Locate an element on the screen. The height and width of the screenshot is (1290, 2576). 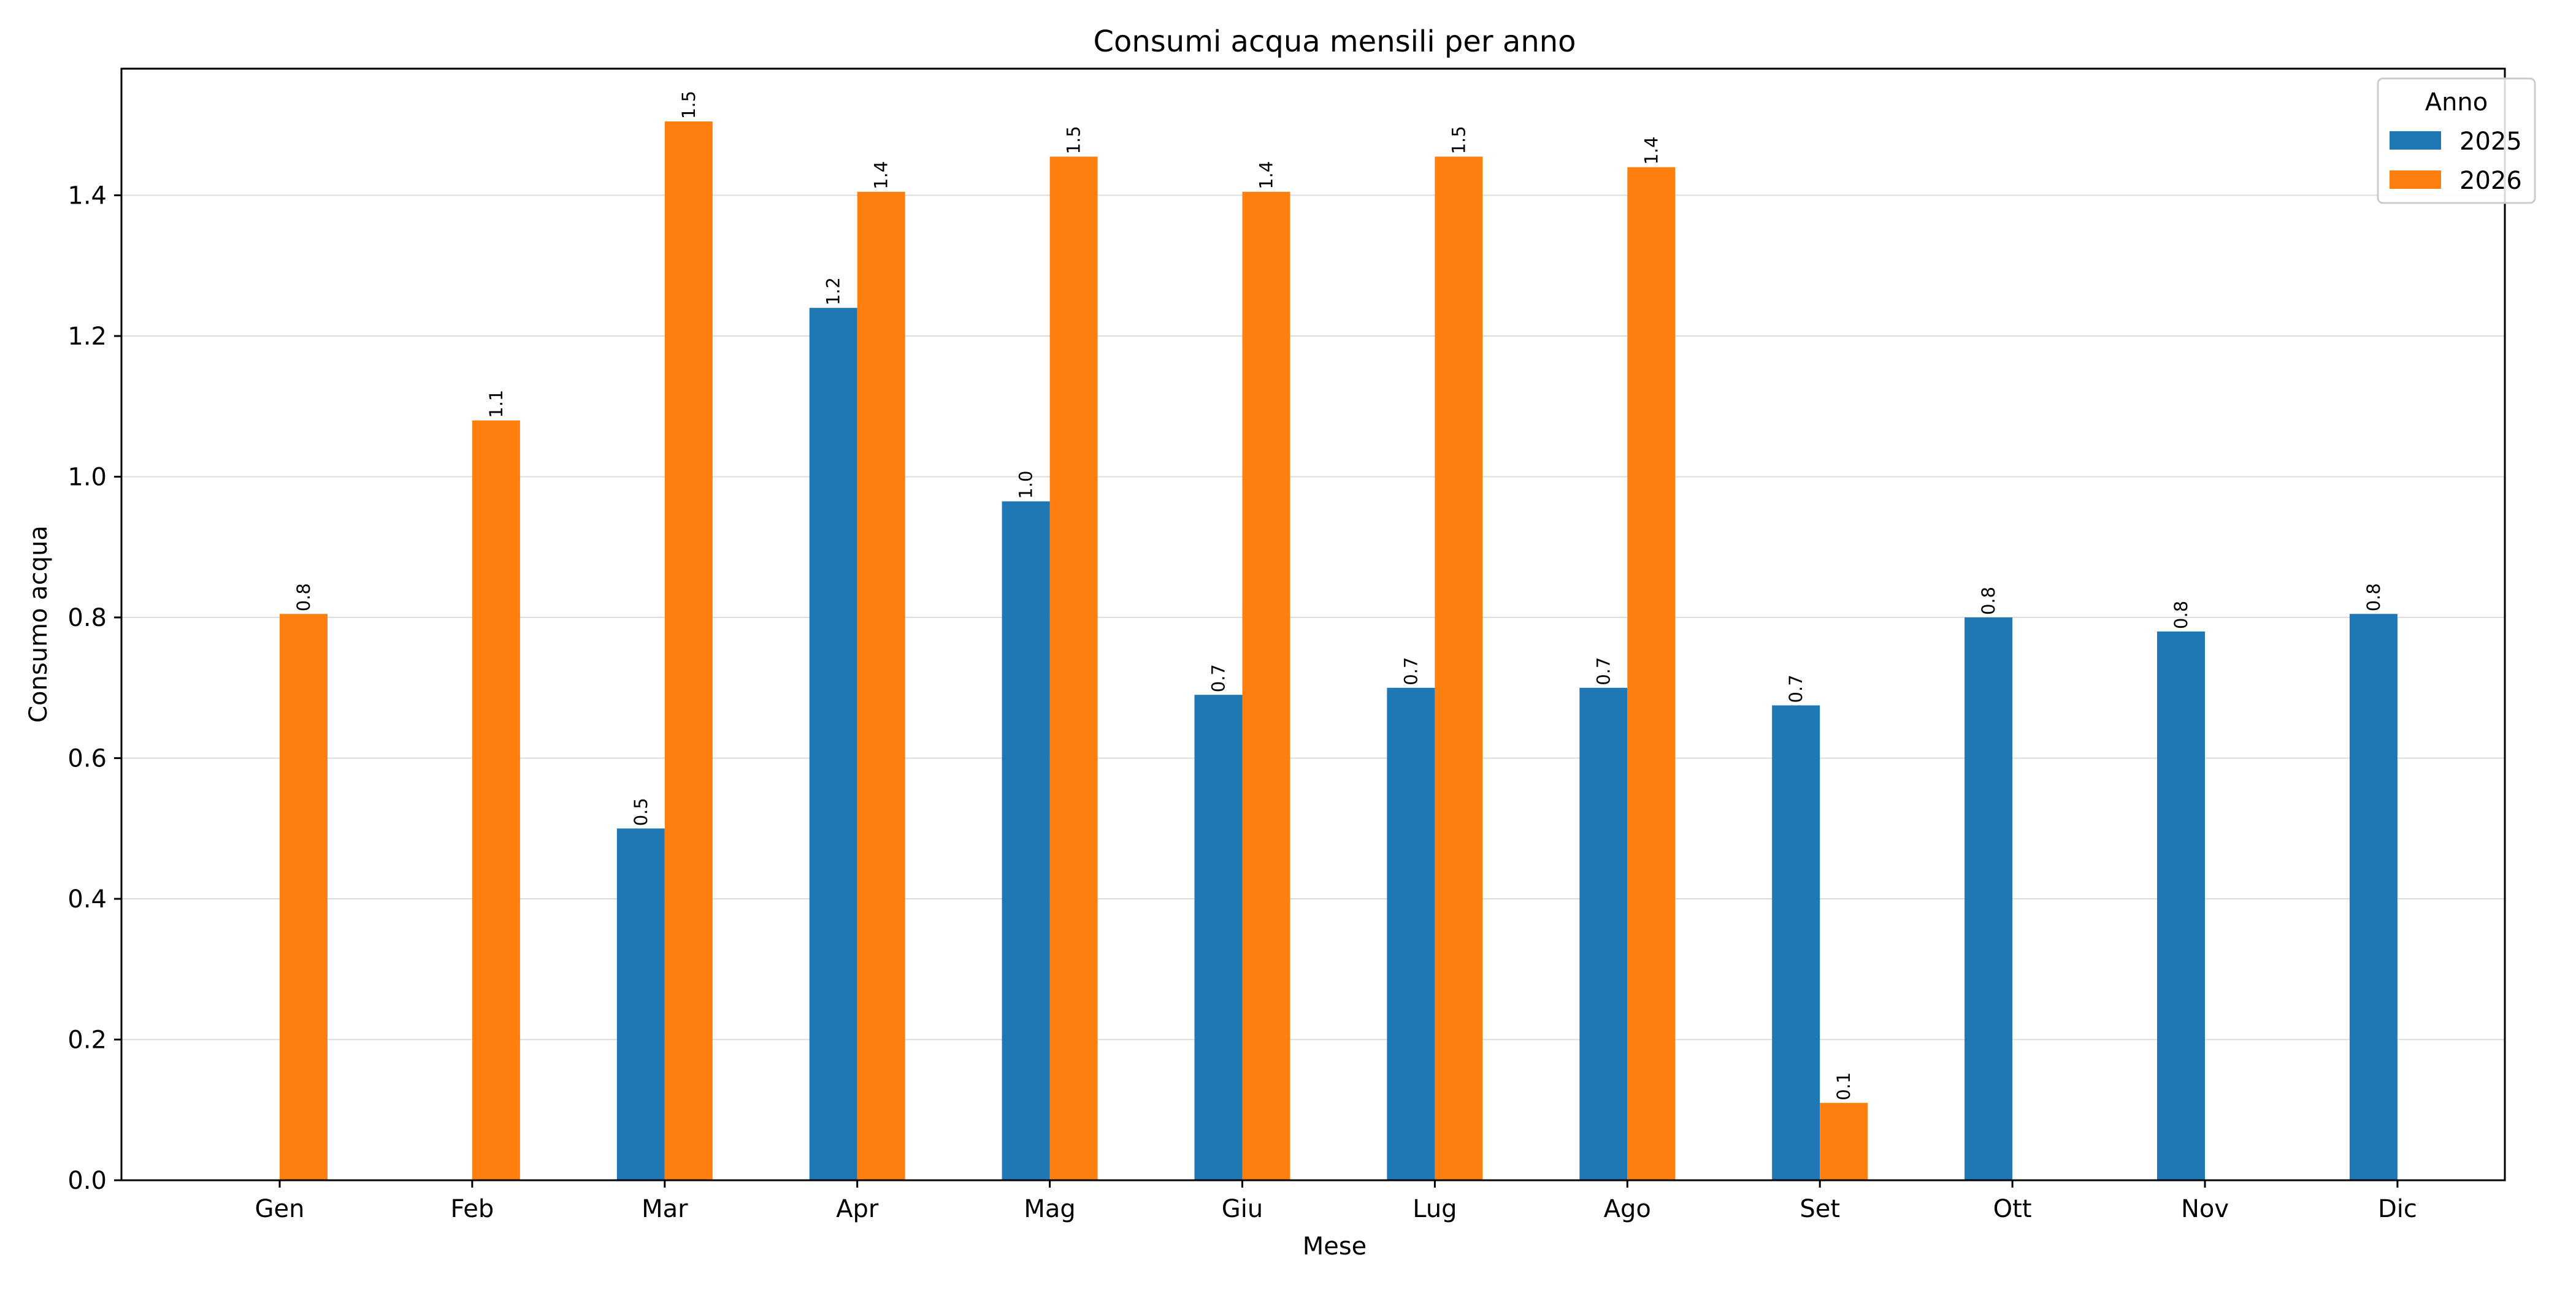
data-label: 1.2 is located at coordinates (833, 291).